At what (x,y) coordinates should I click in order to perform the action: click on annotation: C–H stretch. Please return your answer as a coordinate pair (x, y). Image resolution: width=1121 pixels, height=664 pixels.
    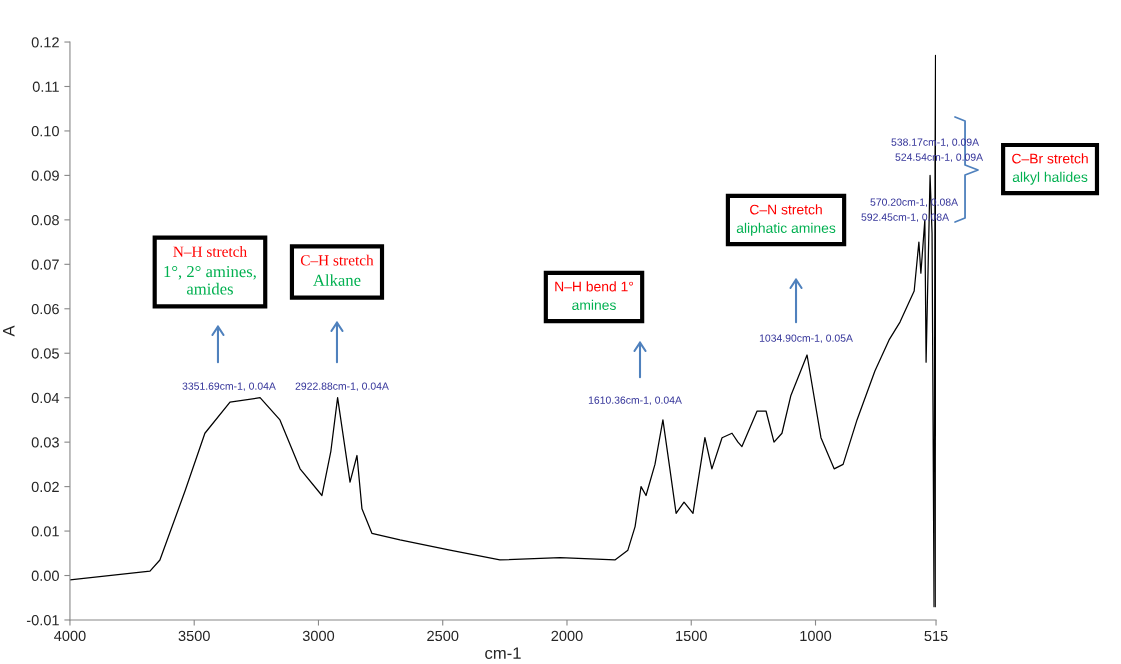
    Looking at the image, I should click on (337, 260).